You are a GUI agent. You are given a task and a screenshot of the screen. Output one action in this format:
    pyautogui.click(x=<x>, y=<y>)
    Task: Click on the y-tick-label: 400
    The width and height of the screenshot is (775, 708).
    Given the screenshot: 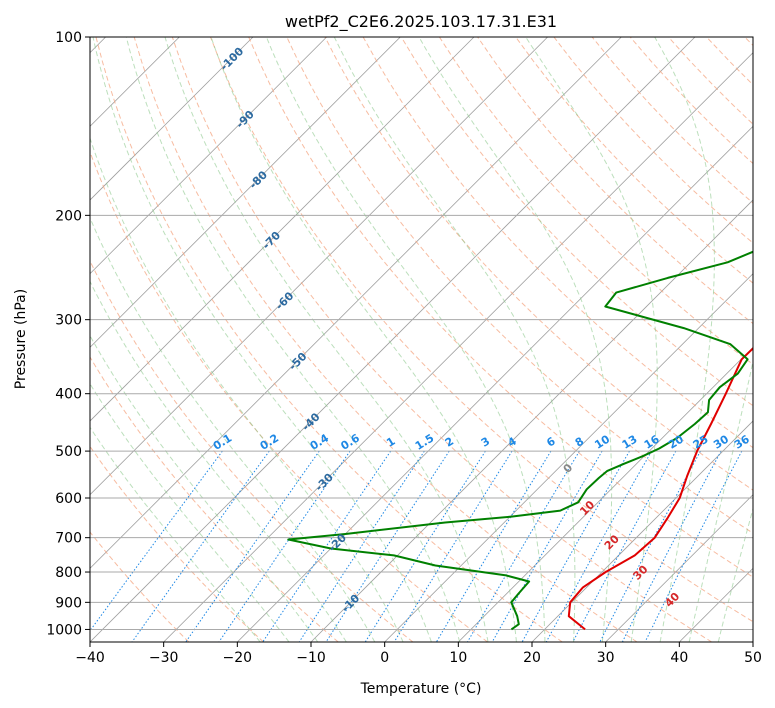 What is the action you would take?
    pyautogui.click(x=68, y=395)
    